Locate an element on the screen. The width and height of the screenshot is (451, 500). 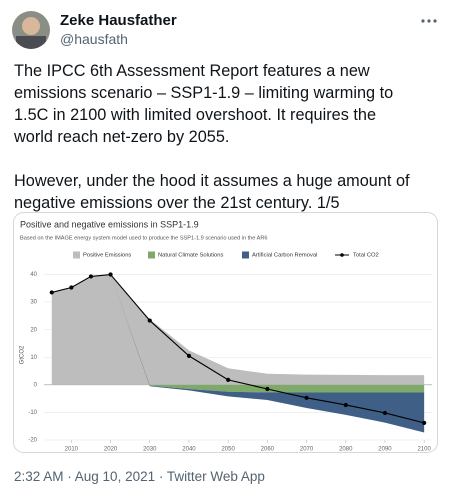
x-tick-label: 2070 is located at coordinates (307, 450).